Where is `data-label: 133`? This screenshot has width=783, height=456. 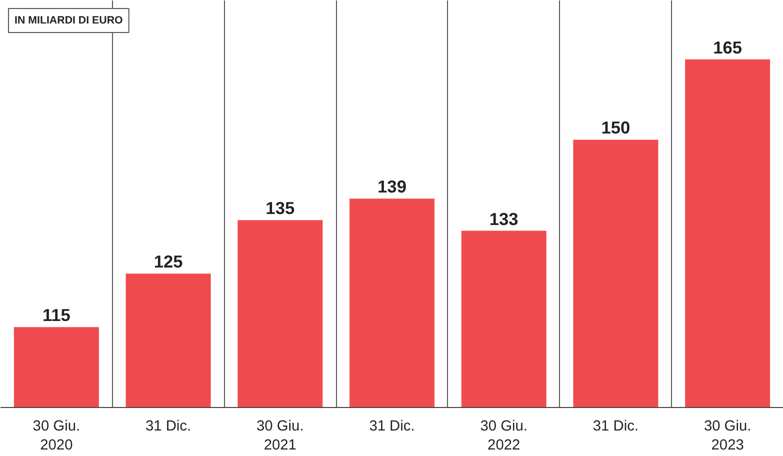
data-label: 133 is located at coordinates (504, 218).